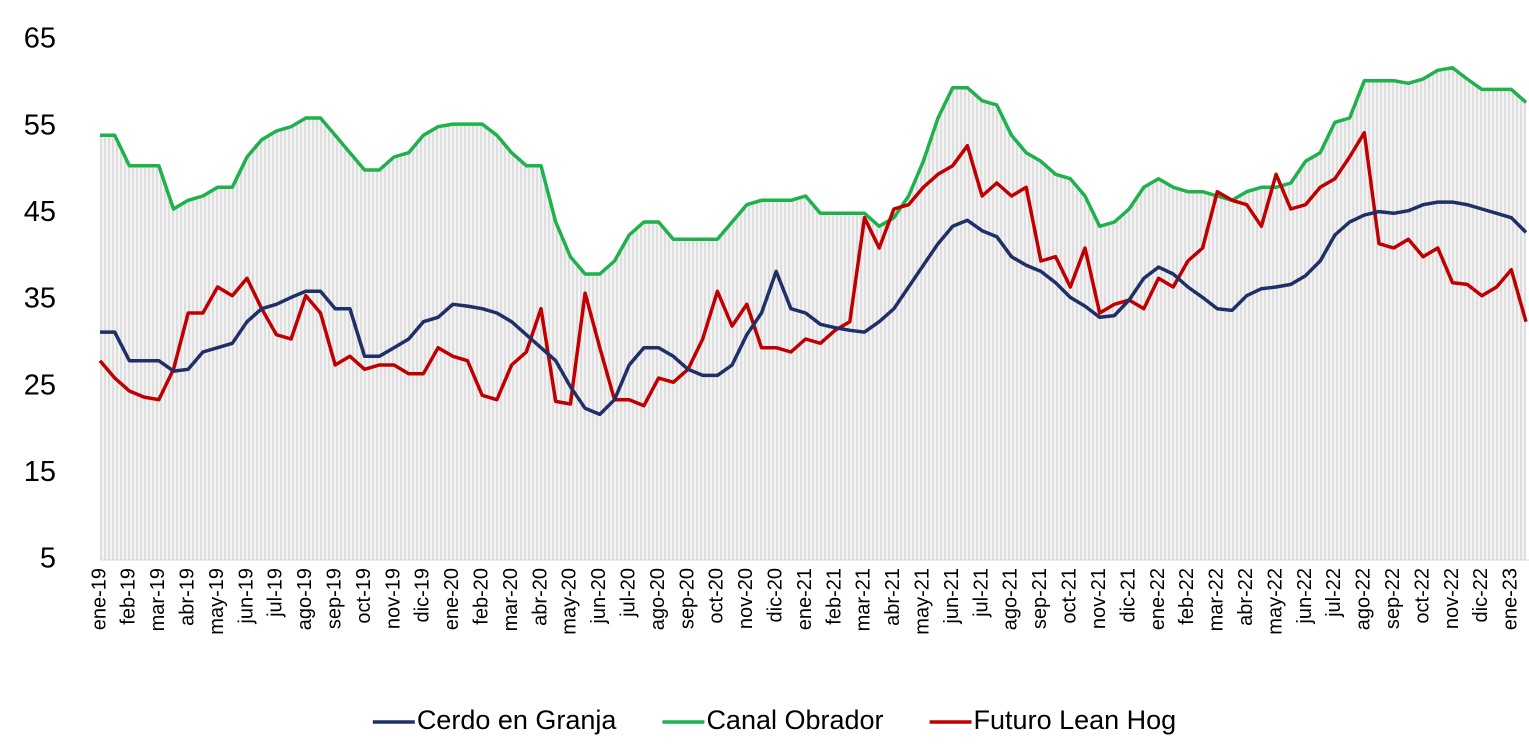  What do you see at coordinates (1217, 599) in the screenshot?
I see `x-tick-label: mar-22` at bounding box center [1217, 599].